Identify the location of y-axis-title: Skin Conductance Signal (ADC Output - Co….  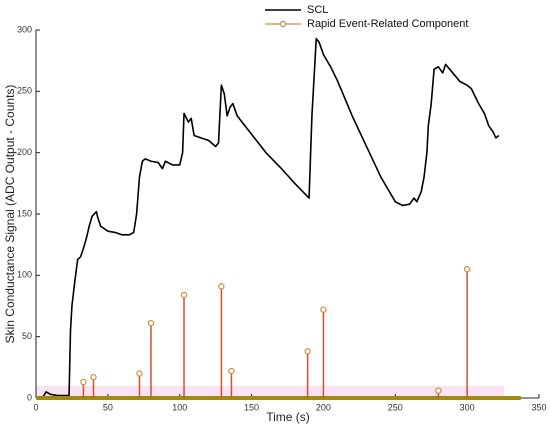
(10, 214).